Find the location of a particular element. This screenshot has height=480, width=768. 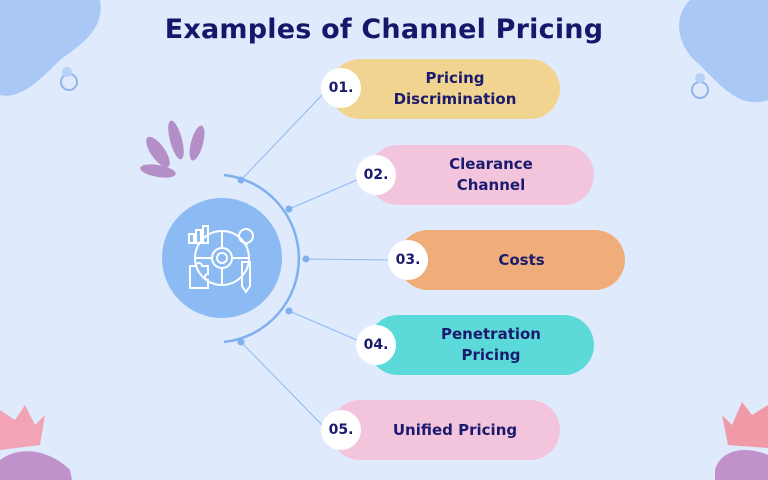

item-label: Clearance Channel is located at coordinates (491, 174).